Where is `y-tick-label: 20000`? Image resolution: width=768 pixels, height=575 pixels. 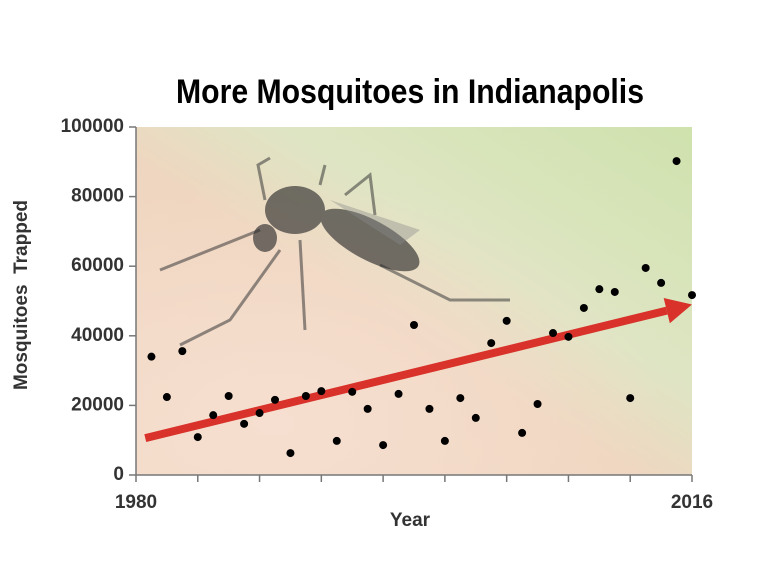 y-tick-label: 20000 is located at coordinates (97, 404).